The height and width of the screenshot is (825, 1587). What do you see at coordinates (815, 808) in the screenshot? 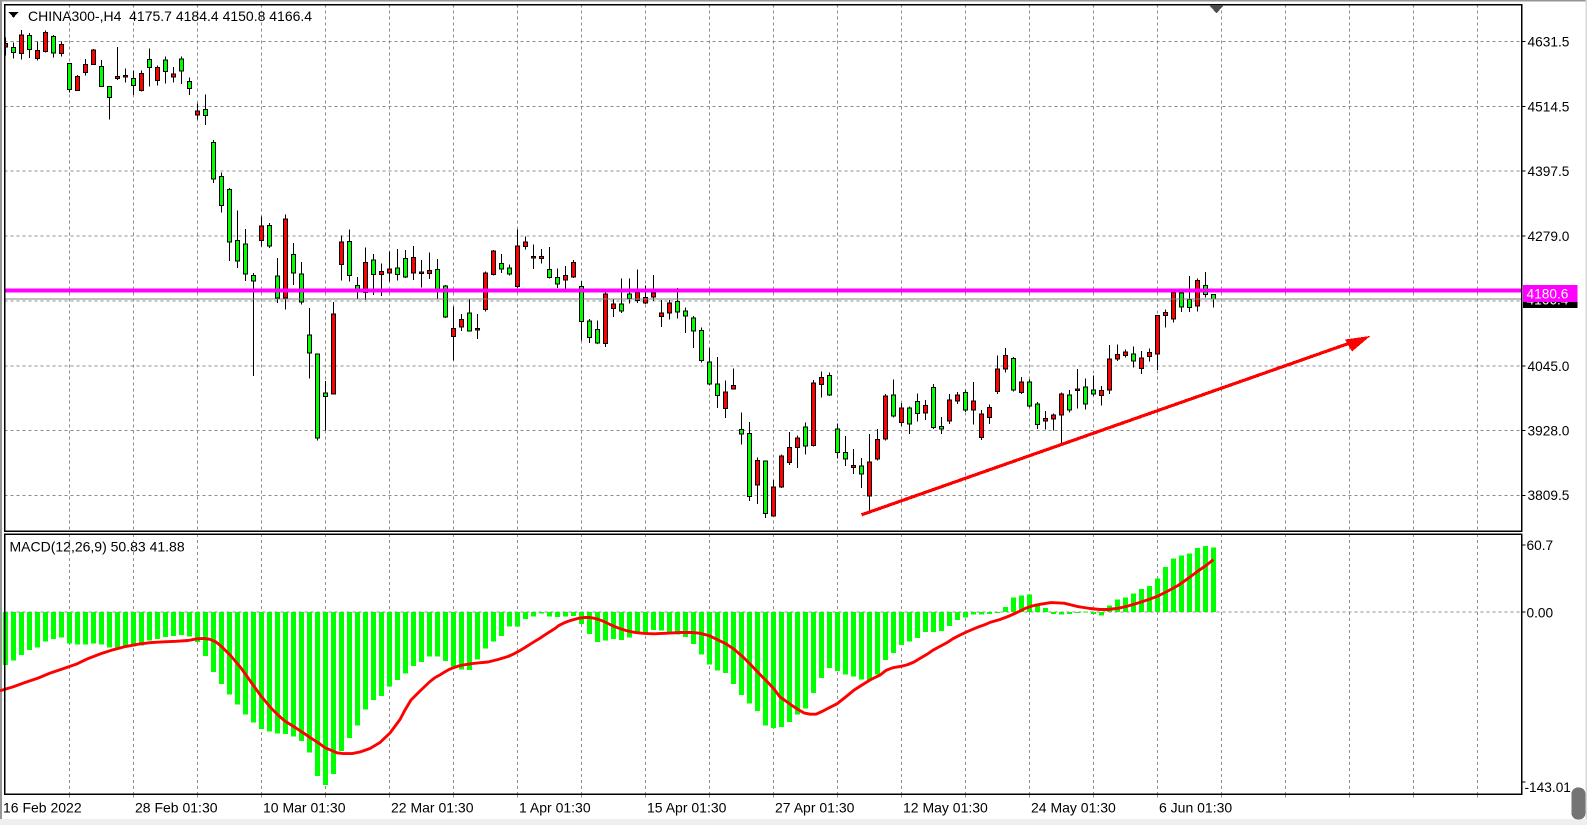
I see `svg-text: 27 Apr 01:30` at bounding box center [815, 808].